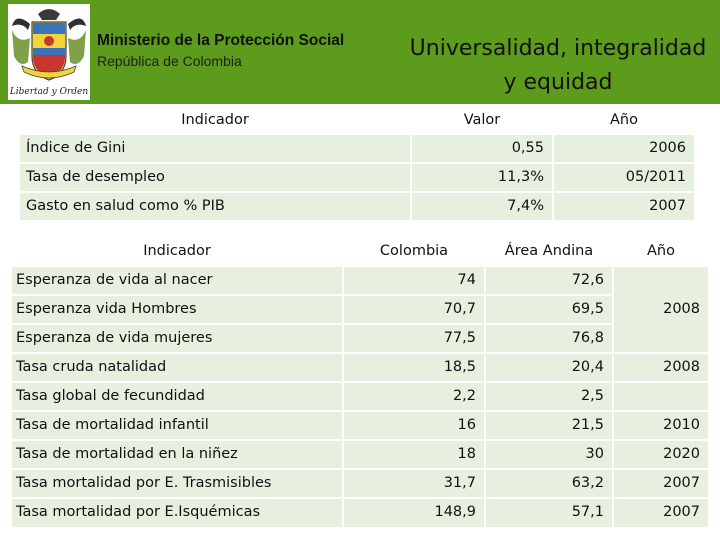 This screenshot has height=540, width=720. Describe the element at coordinates (482, 206) in the screenshot. I see `table1-row-value: 7,4%` at that location.